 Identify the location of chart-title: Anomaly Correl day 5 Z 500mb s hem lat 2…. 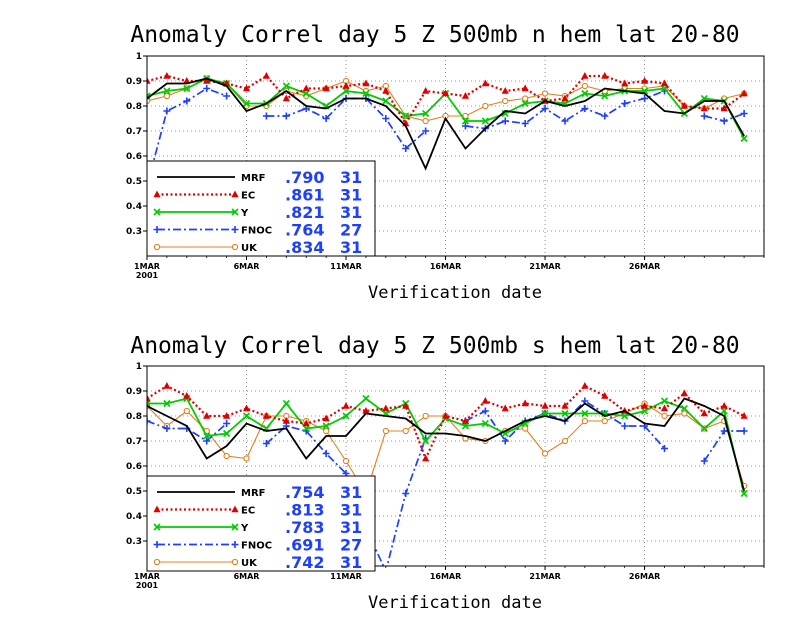
(434, 346).